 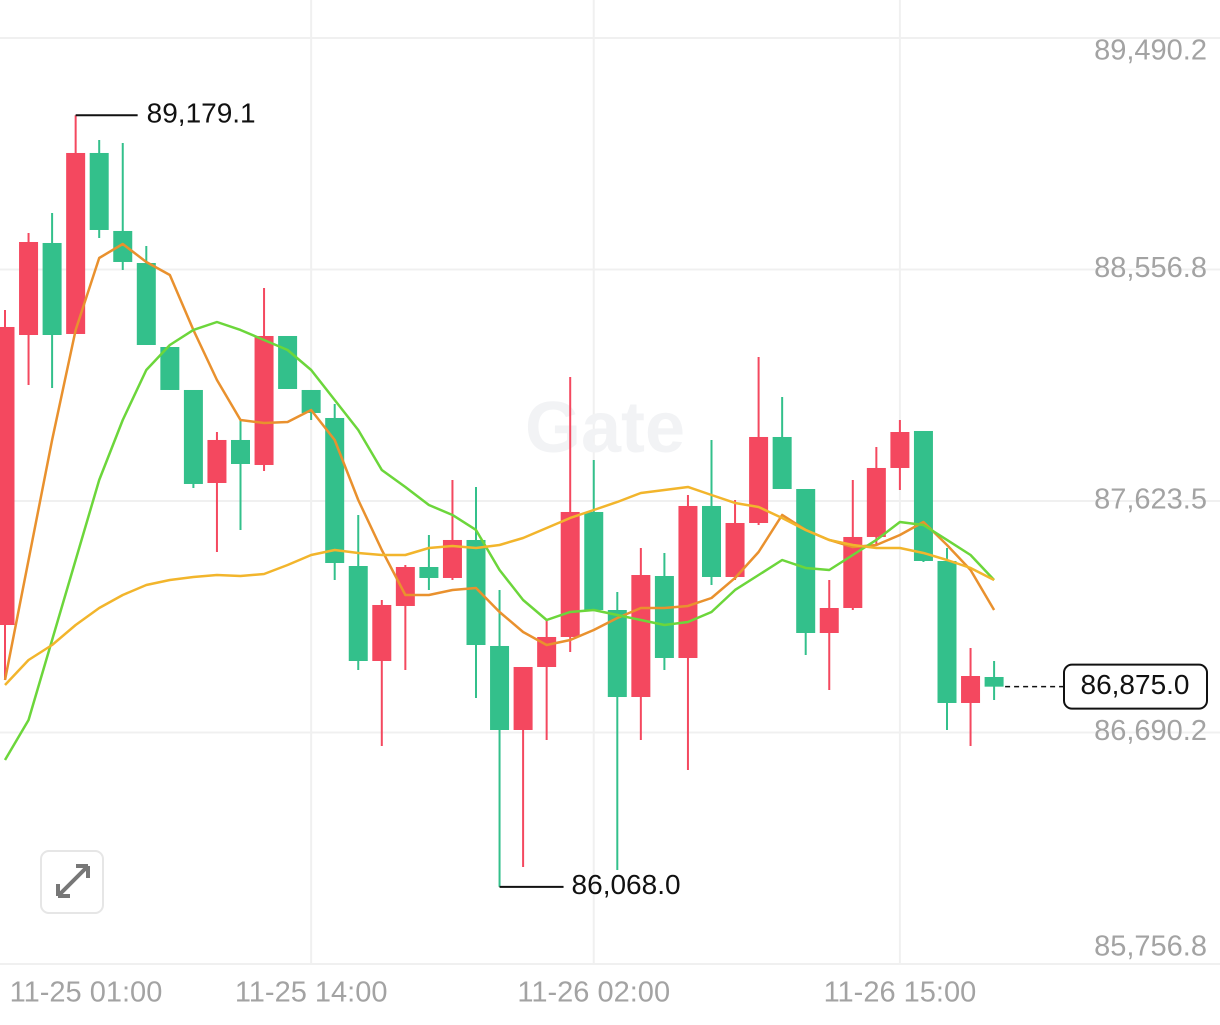 I want to click on x-tick-label: 11-25 14:00, so click(x=311, y=993).